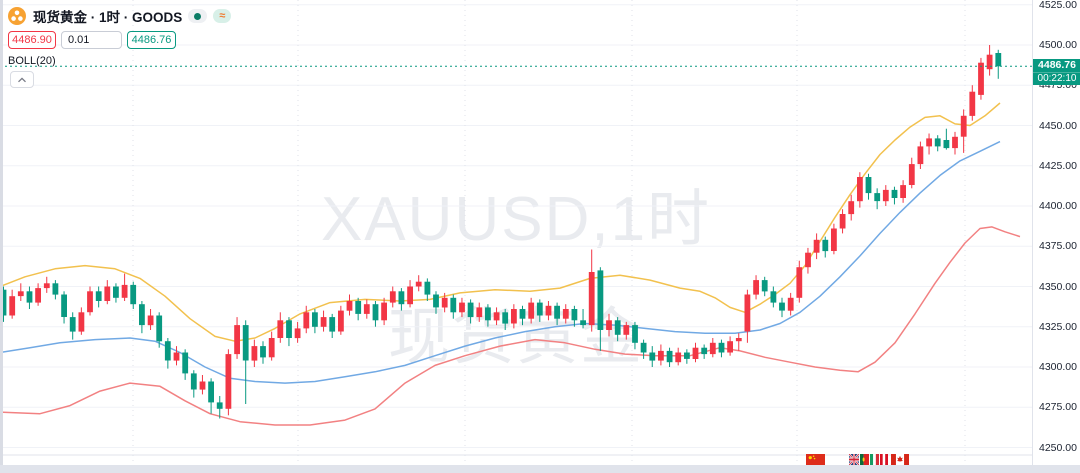  I want to click on price-axis-label: 4425.00, so click(1058, 165).